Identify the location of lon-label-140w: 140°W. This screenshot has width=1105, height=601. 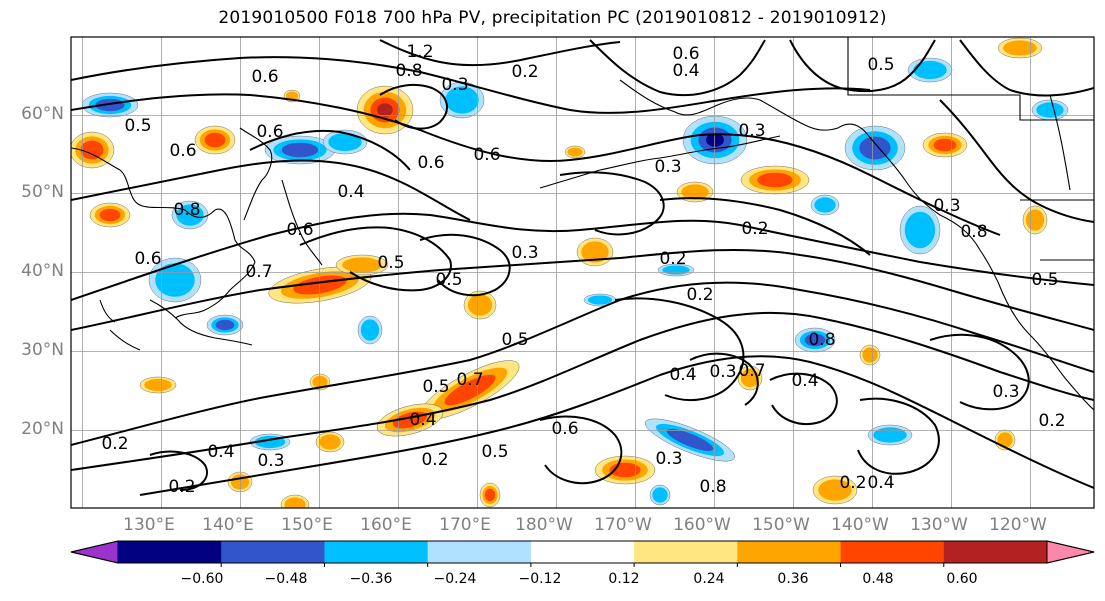
(860, 525).